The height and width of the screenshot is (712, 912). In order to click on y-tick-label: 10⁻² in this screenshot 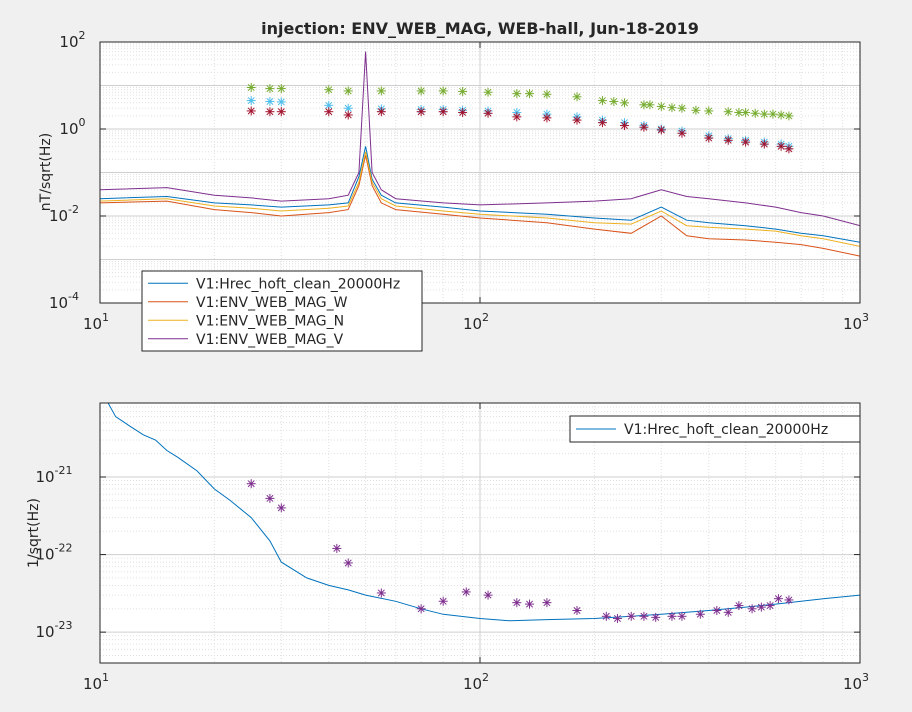, I will do `click(64, 214)`.